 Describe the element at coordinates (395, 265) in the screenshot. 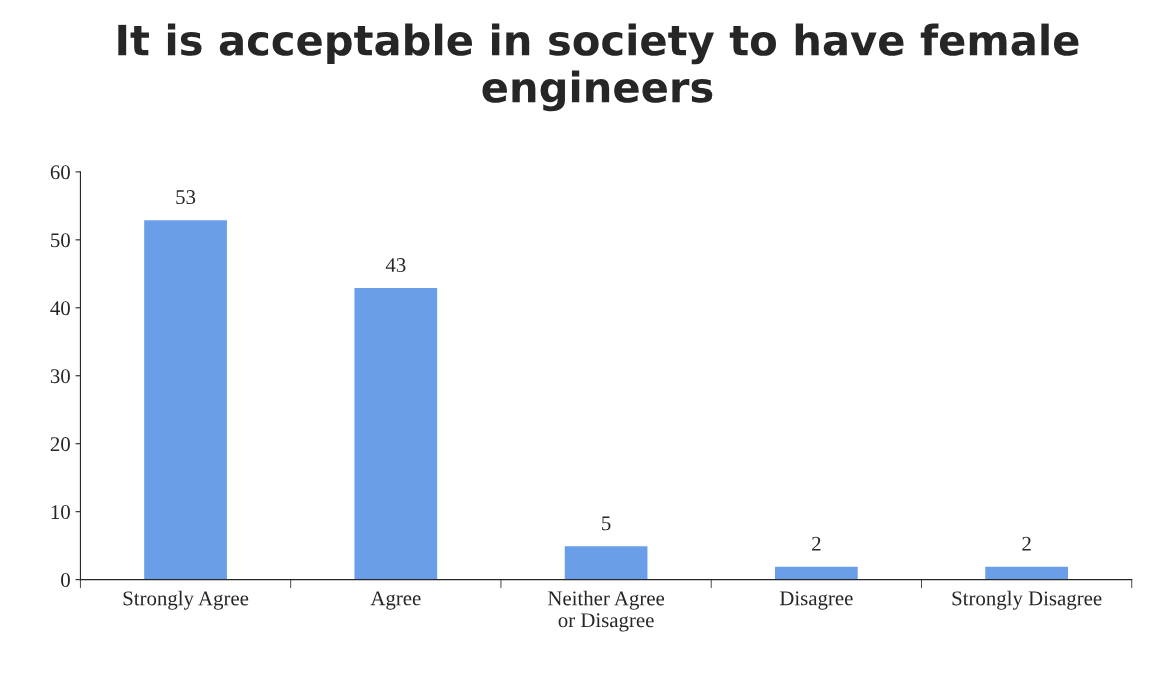

I see `data-label: 43` at that location.